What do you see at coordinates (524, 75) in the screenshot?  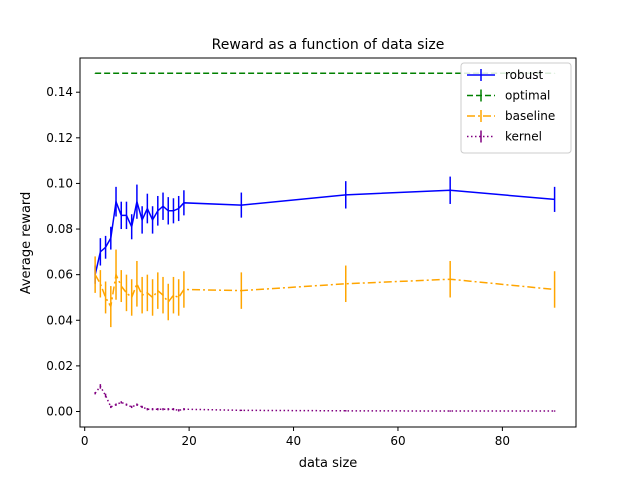 I see `legend-label: robust` at bounding box center [524, 75].